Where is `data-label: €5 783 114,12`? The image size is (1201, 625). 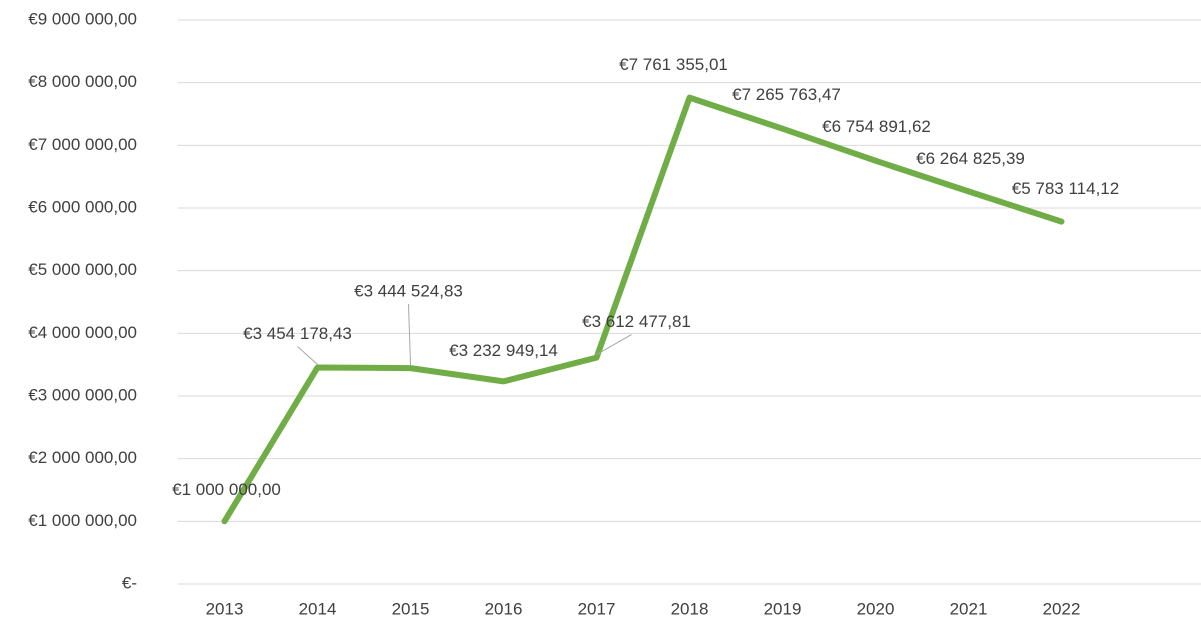
data-label: €5 783 114,12 is located at coordinates (1065, 188).